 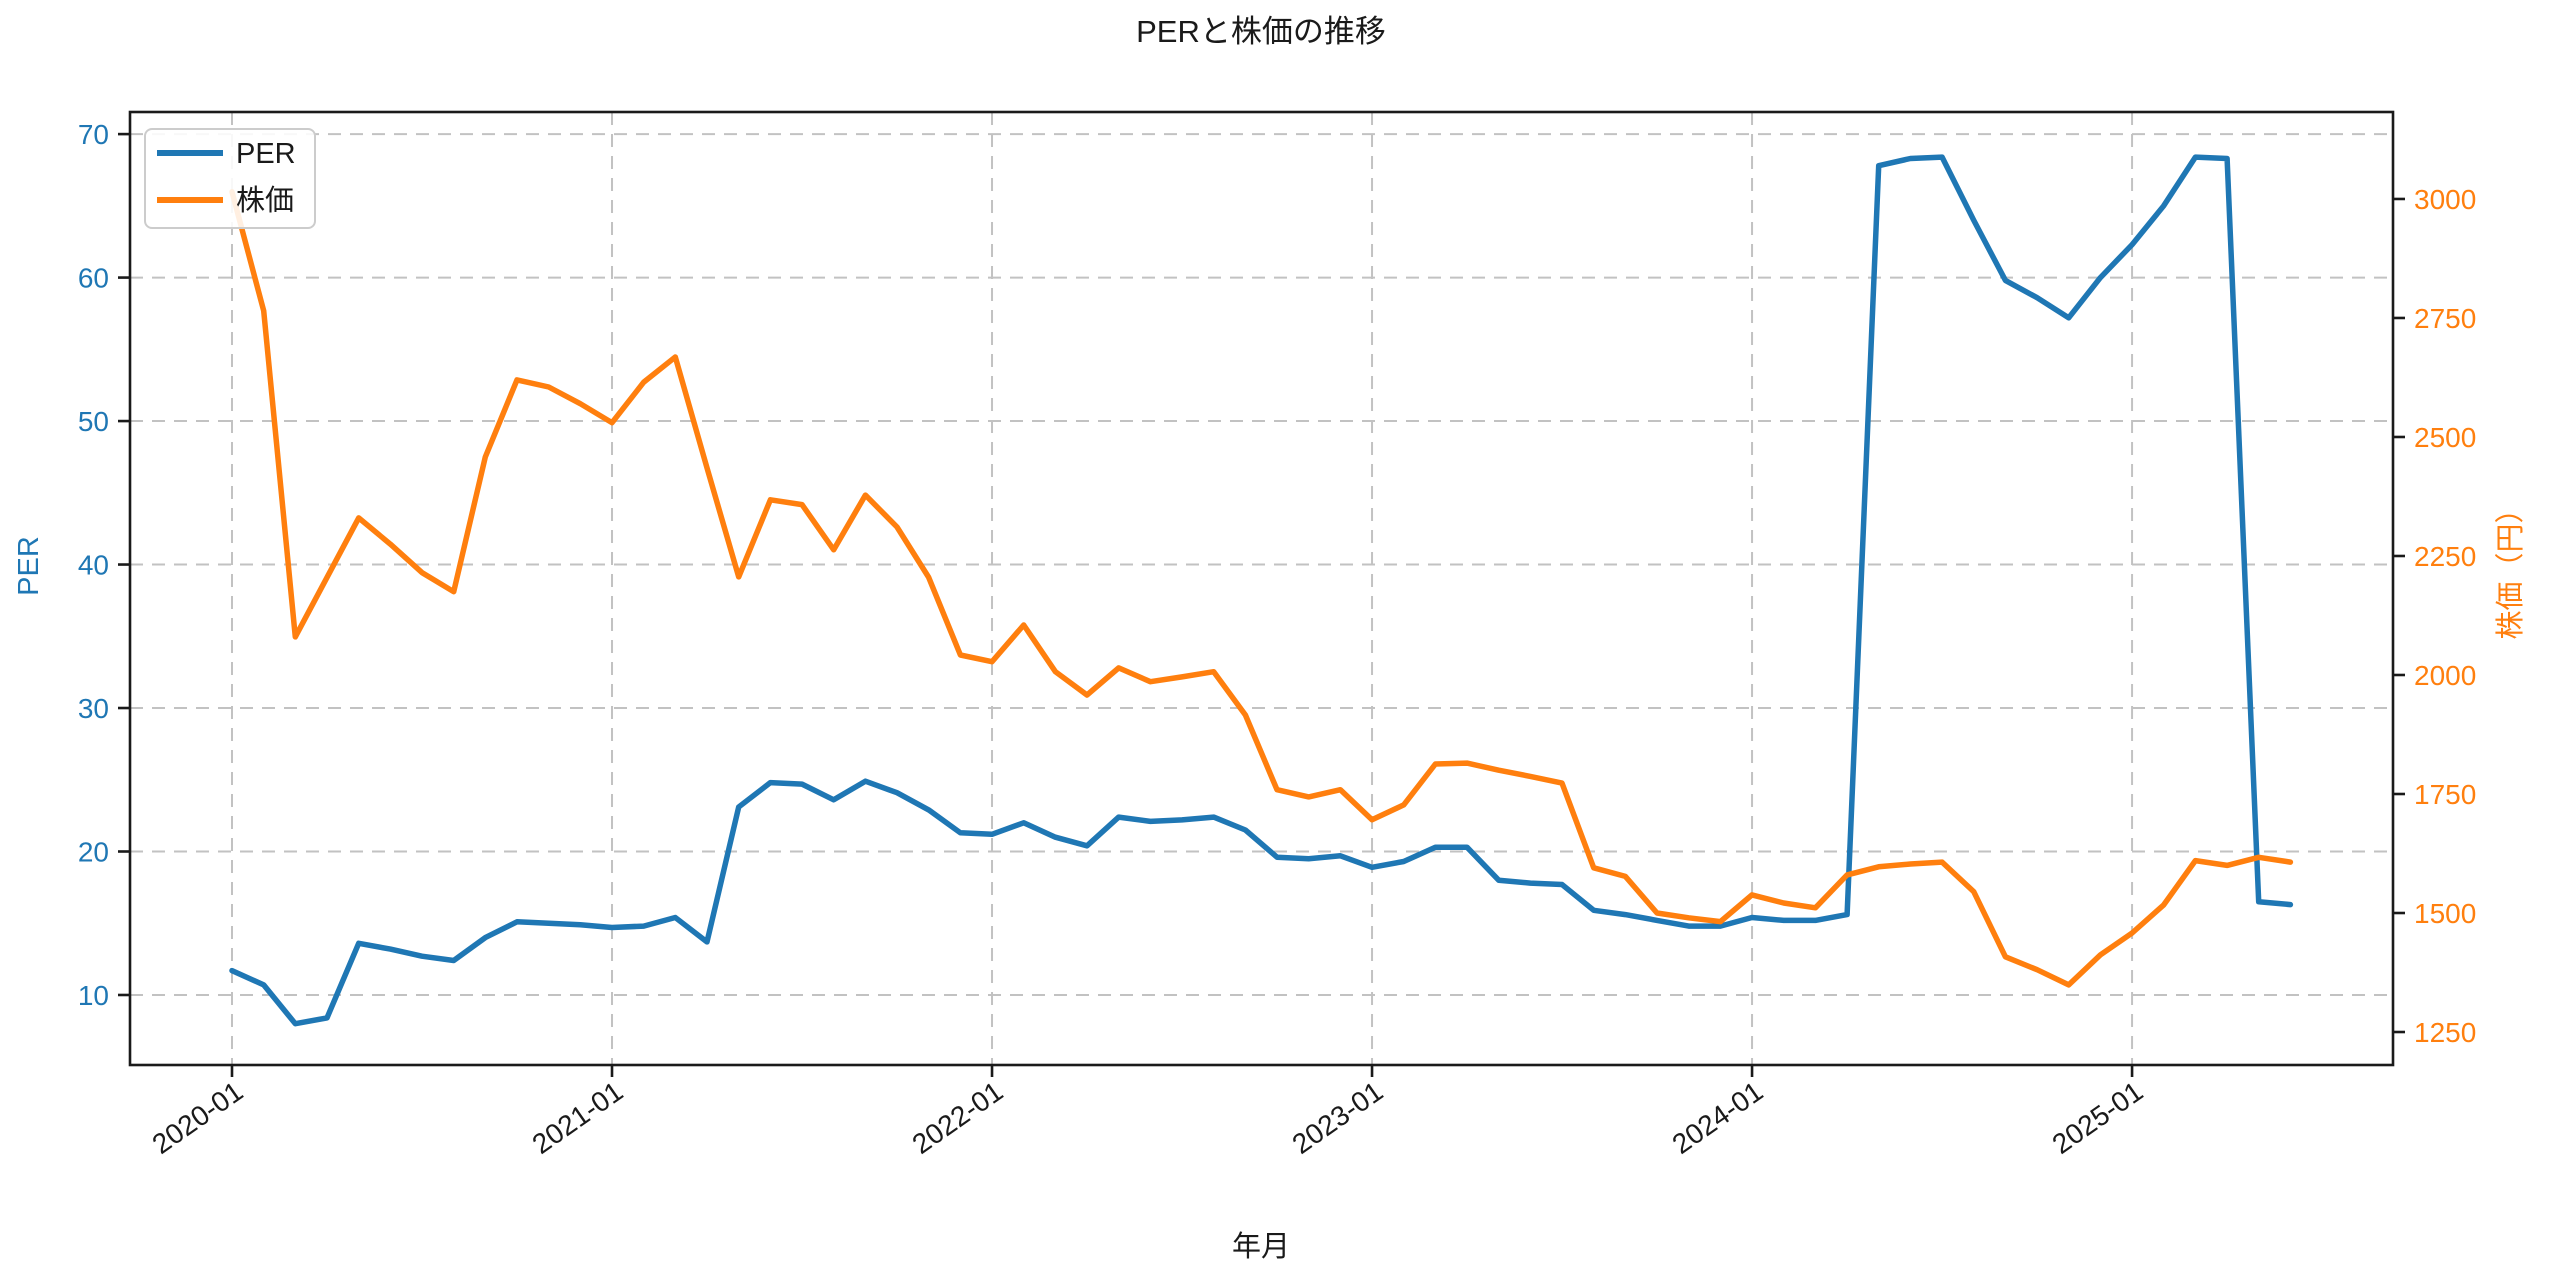 I want to click on x-axis-label: 年月, so click(x=1261, y=1246).